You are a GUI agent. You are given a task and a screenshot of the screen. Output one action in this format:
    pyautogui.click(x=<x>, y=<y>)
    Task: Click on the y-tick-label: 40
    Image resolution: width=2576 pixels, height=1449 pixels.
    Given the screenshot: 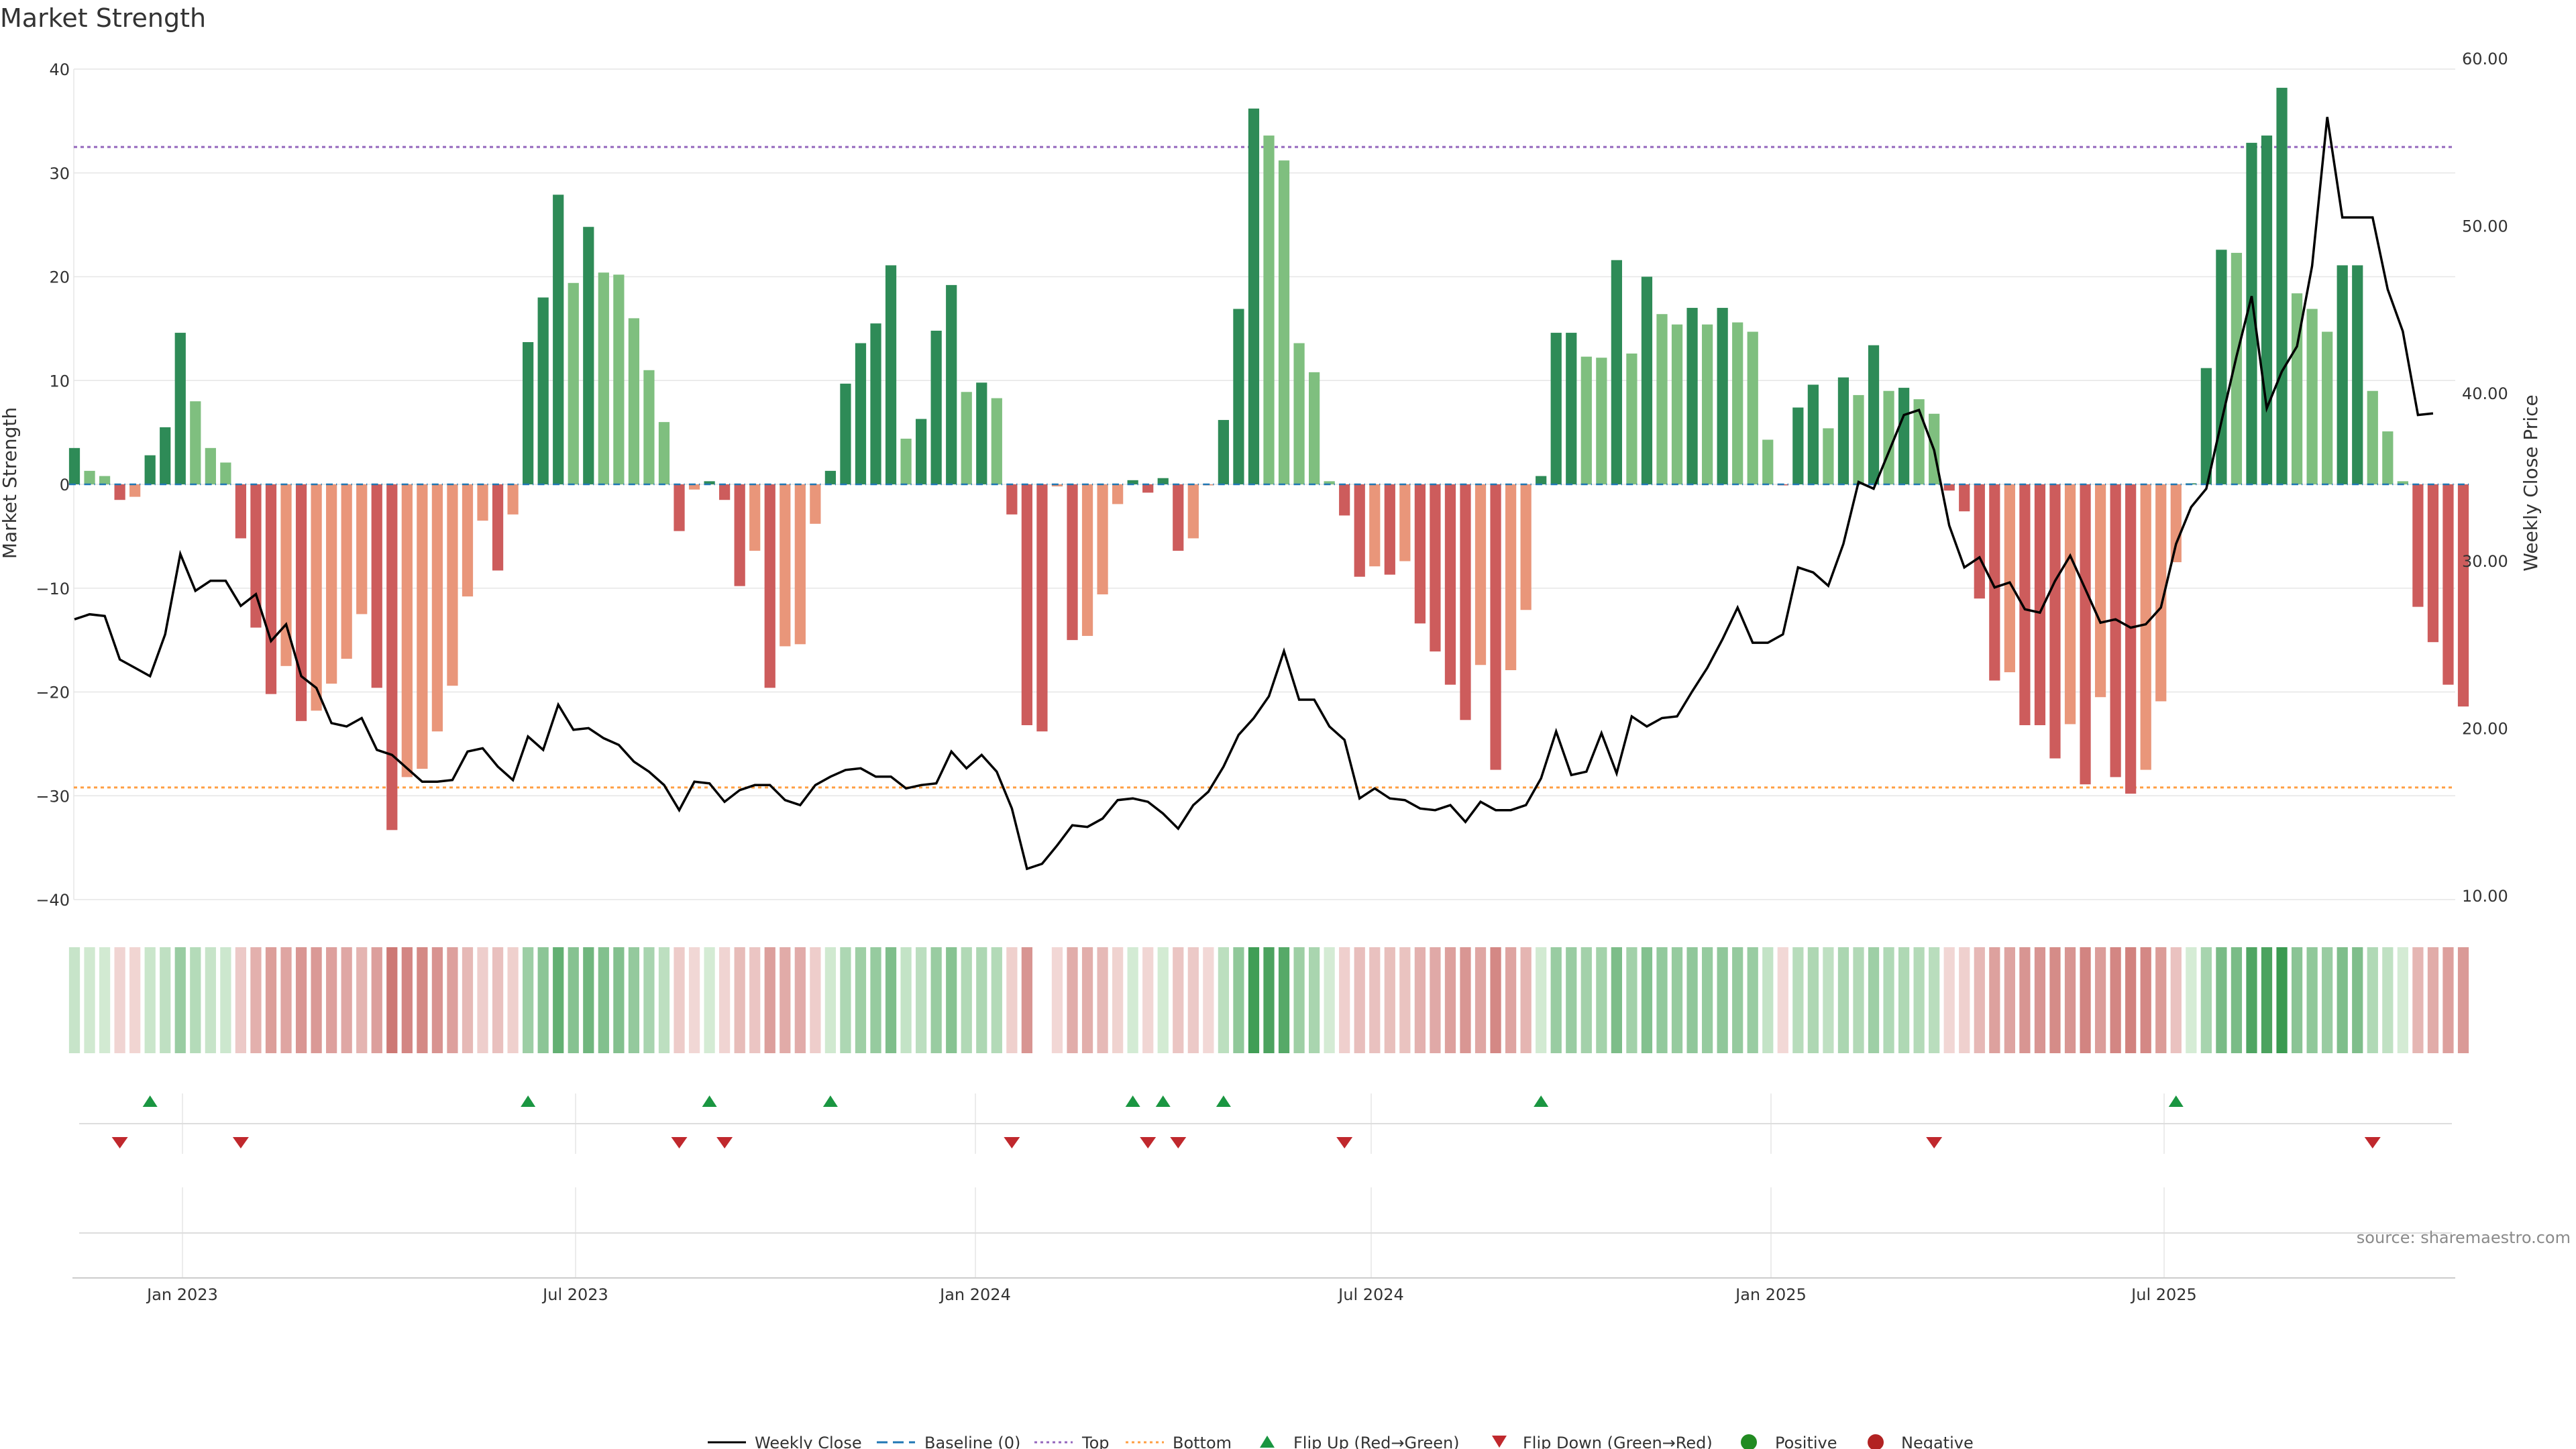 What is the action you would take?
    pyautogui.click(x=59, y=69)
    